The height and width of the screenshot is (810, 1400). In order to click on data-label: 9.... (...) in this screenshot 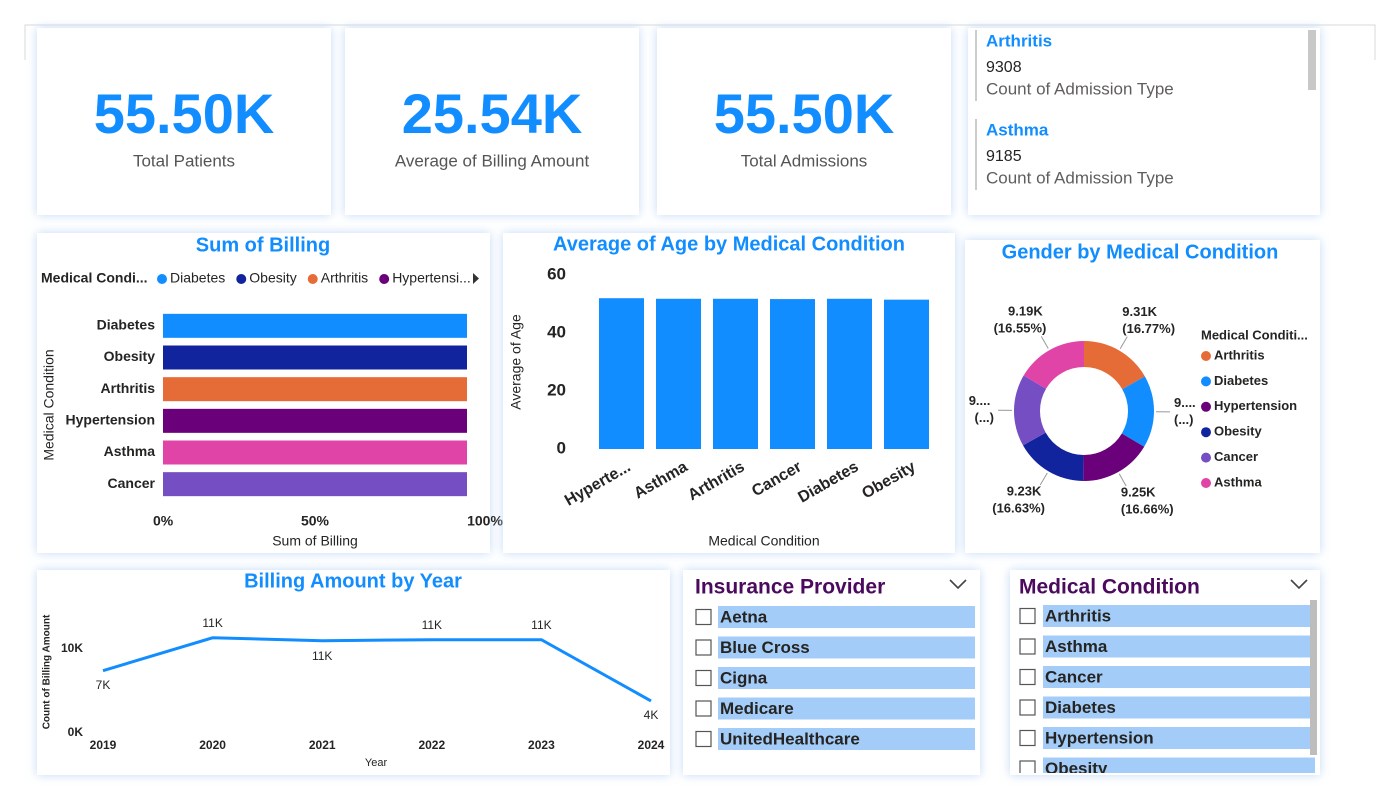, I will do `click(981, 410)`.